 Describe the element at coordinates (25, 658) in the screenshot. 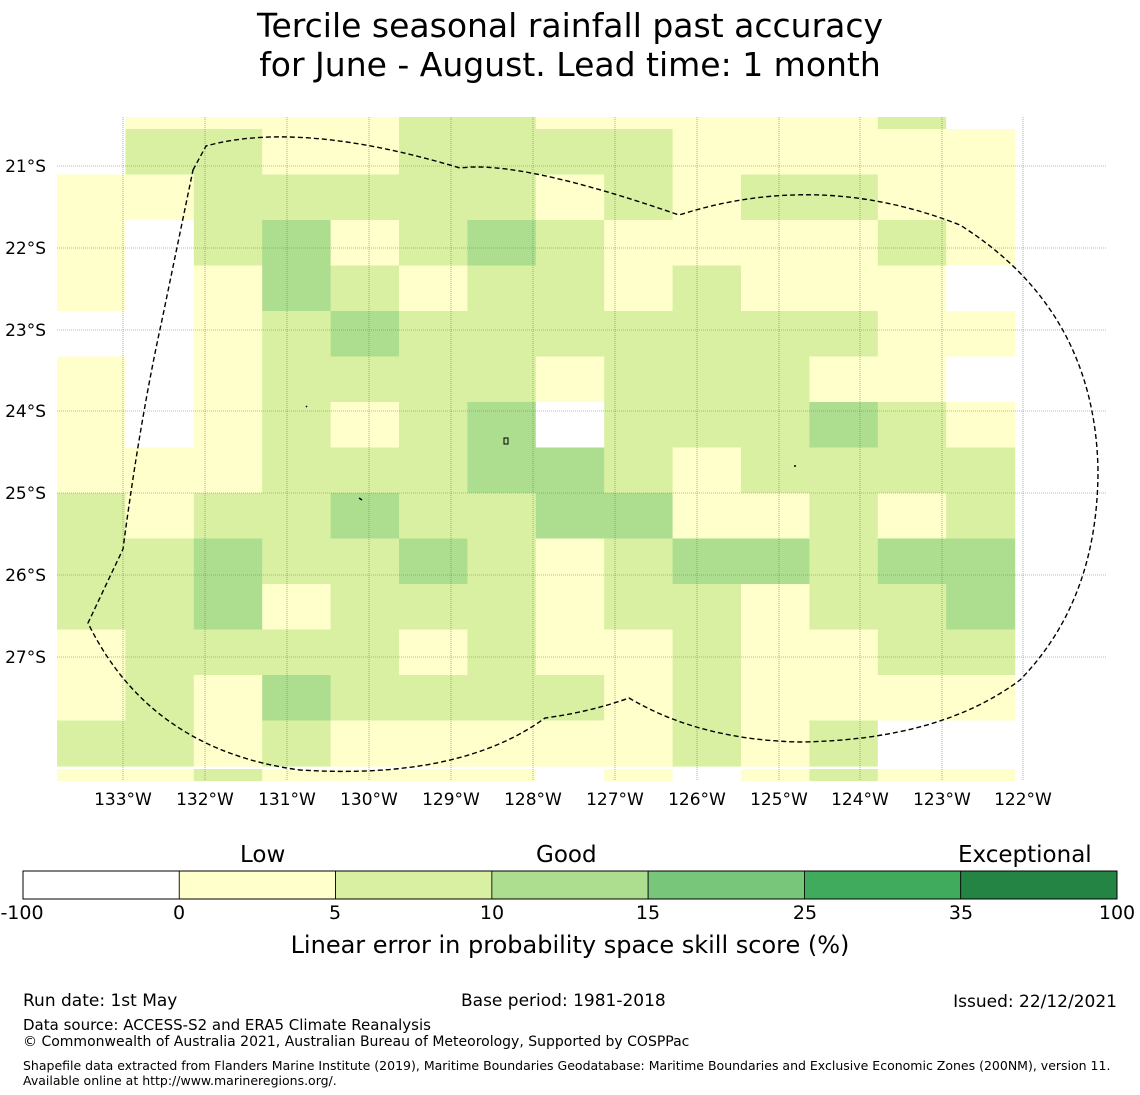

I see `latitude-label: 27°S` at that location.